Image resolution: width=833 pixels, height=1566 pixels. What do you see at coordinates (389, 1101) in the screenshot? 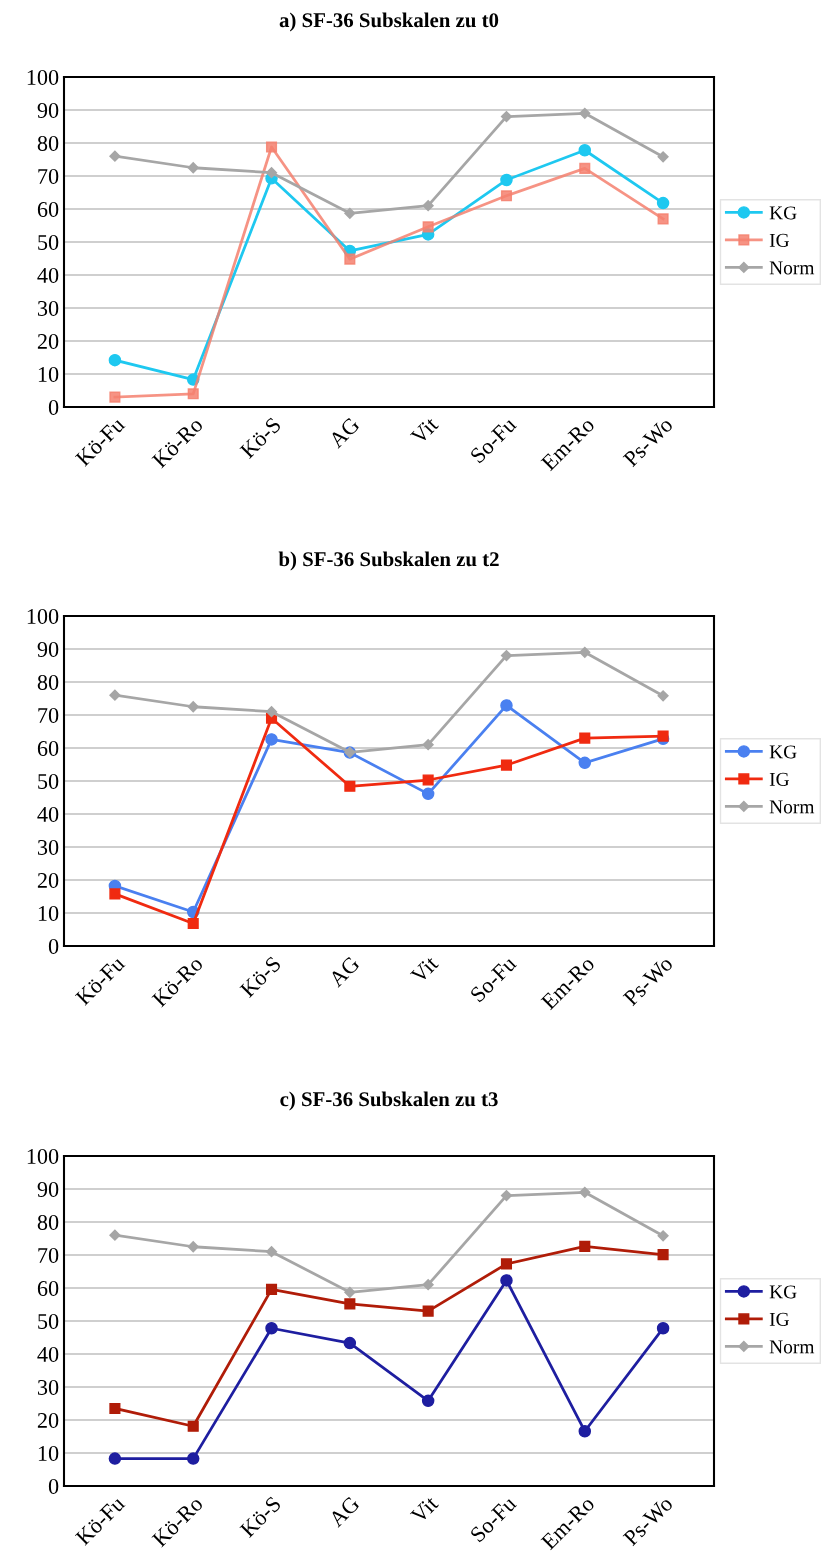
I see `chart-title: c) SF-36 Subskalen zu t3` at bounding box center [389, 1101].